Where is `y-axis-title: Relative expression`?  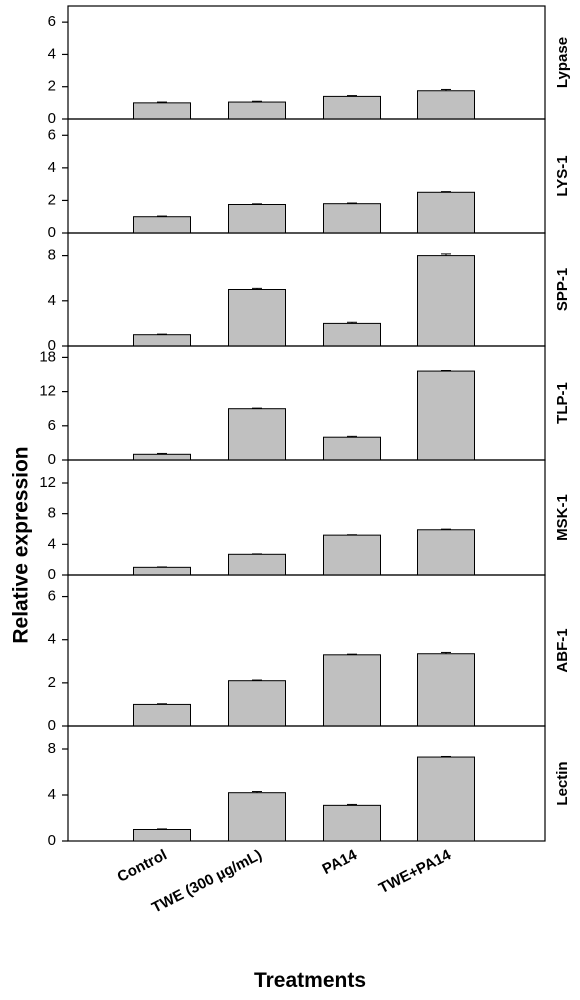
y-axis-title: Relative expression is located at coordinates (21, 544).